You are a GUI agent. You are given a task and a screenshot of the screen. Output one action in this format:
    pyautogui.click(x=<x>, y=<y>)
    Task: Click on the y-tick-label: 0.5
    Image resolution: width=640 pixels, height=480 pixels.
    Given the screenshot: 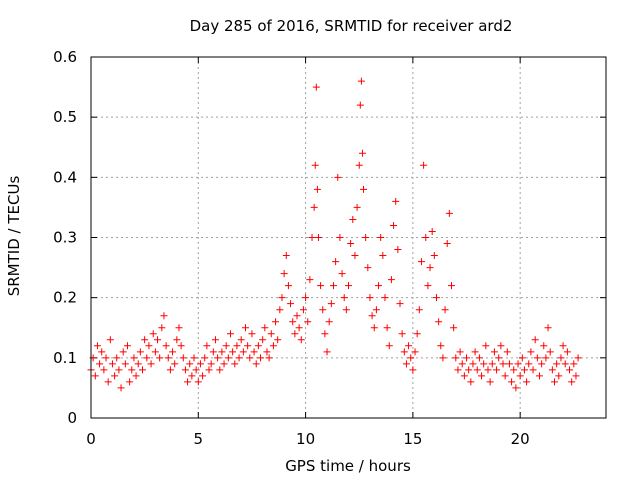 What is the action you would take?
    pyautogui.click(x=65, y=117)
    